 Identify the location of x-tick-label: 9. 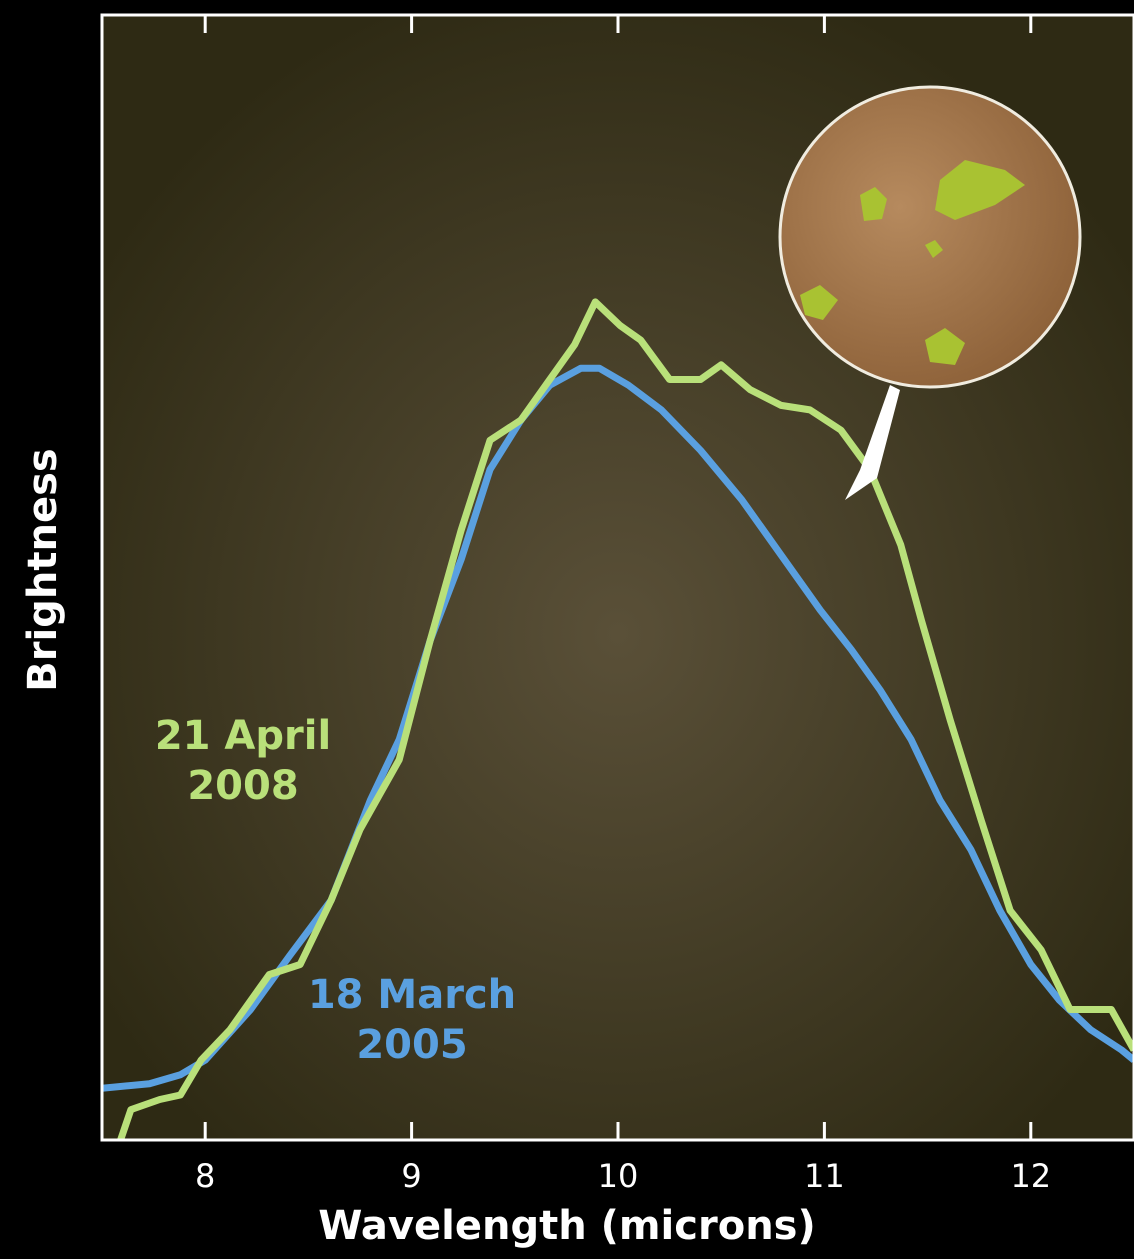
(411, 1176).